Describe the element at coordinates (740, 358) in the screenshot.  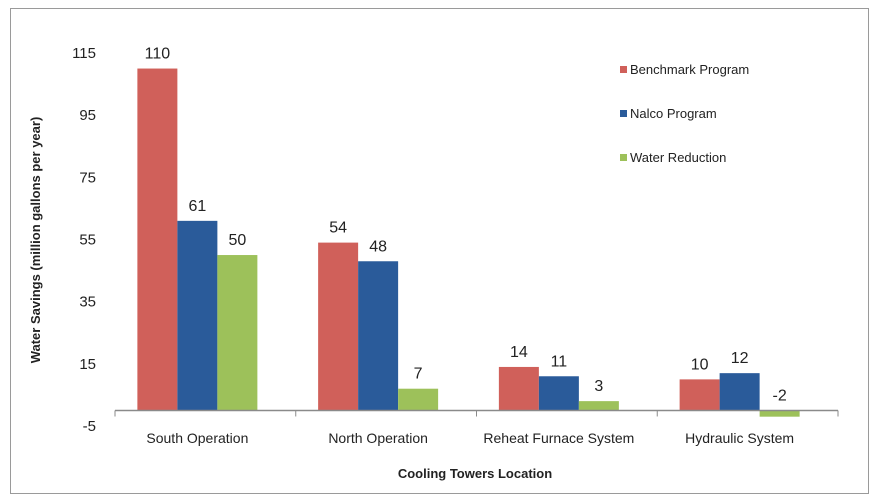
I see `data-label: 12` at that location.